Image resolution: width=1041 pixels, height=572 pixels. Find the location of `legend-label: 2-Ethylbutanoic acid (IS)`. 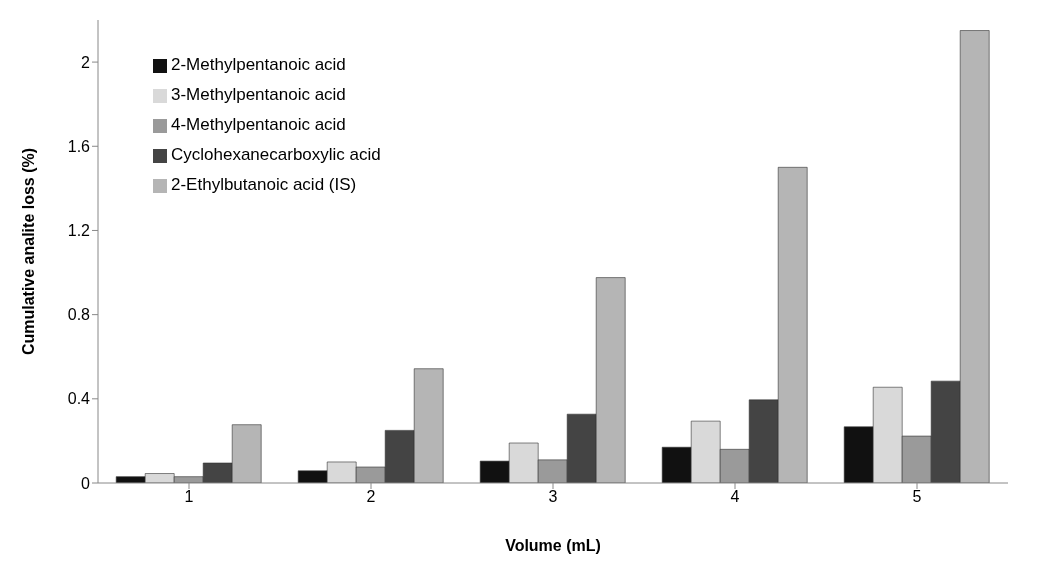

legend-label: 2-Ethylbutanoic acid (IS) is located at coordinates (264, 184).